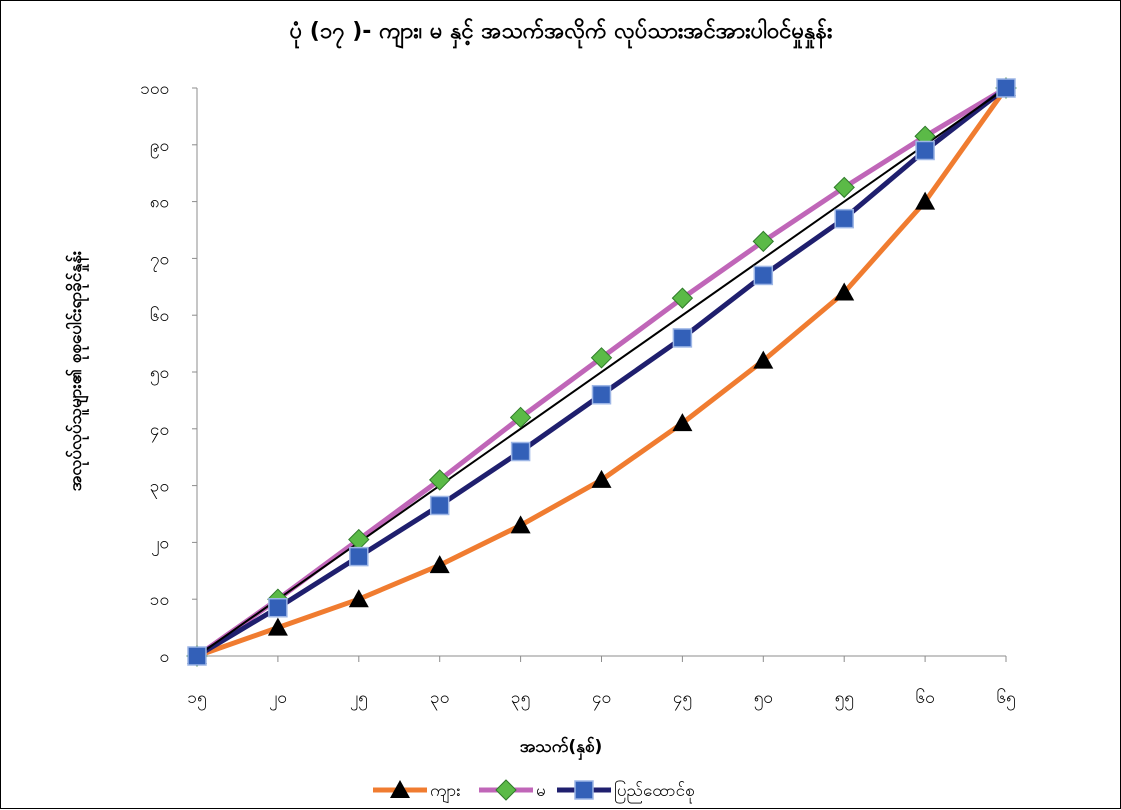 This screenshot has height=810, width=1121. I want to click on y-tick-label: ၅၀, so click(159, 374).